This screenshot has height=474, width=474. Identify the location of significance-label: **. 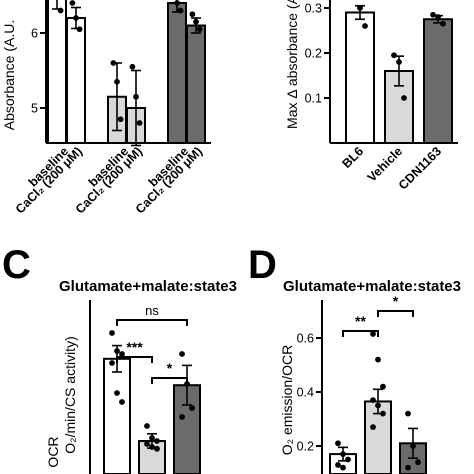
(360, 321).